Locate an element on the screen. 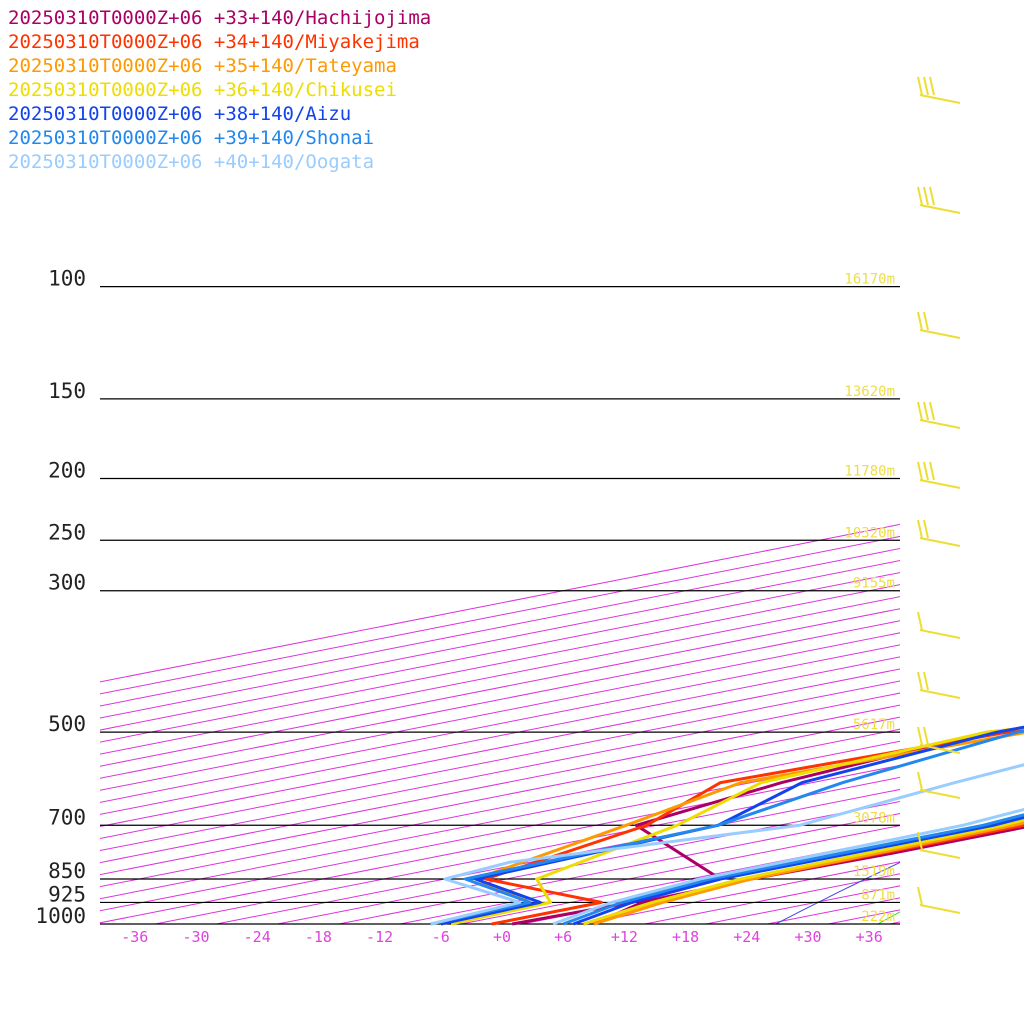 This screenshot has height=1024, width=1024. height-label: 5617m is located at coordinates (874, 725).